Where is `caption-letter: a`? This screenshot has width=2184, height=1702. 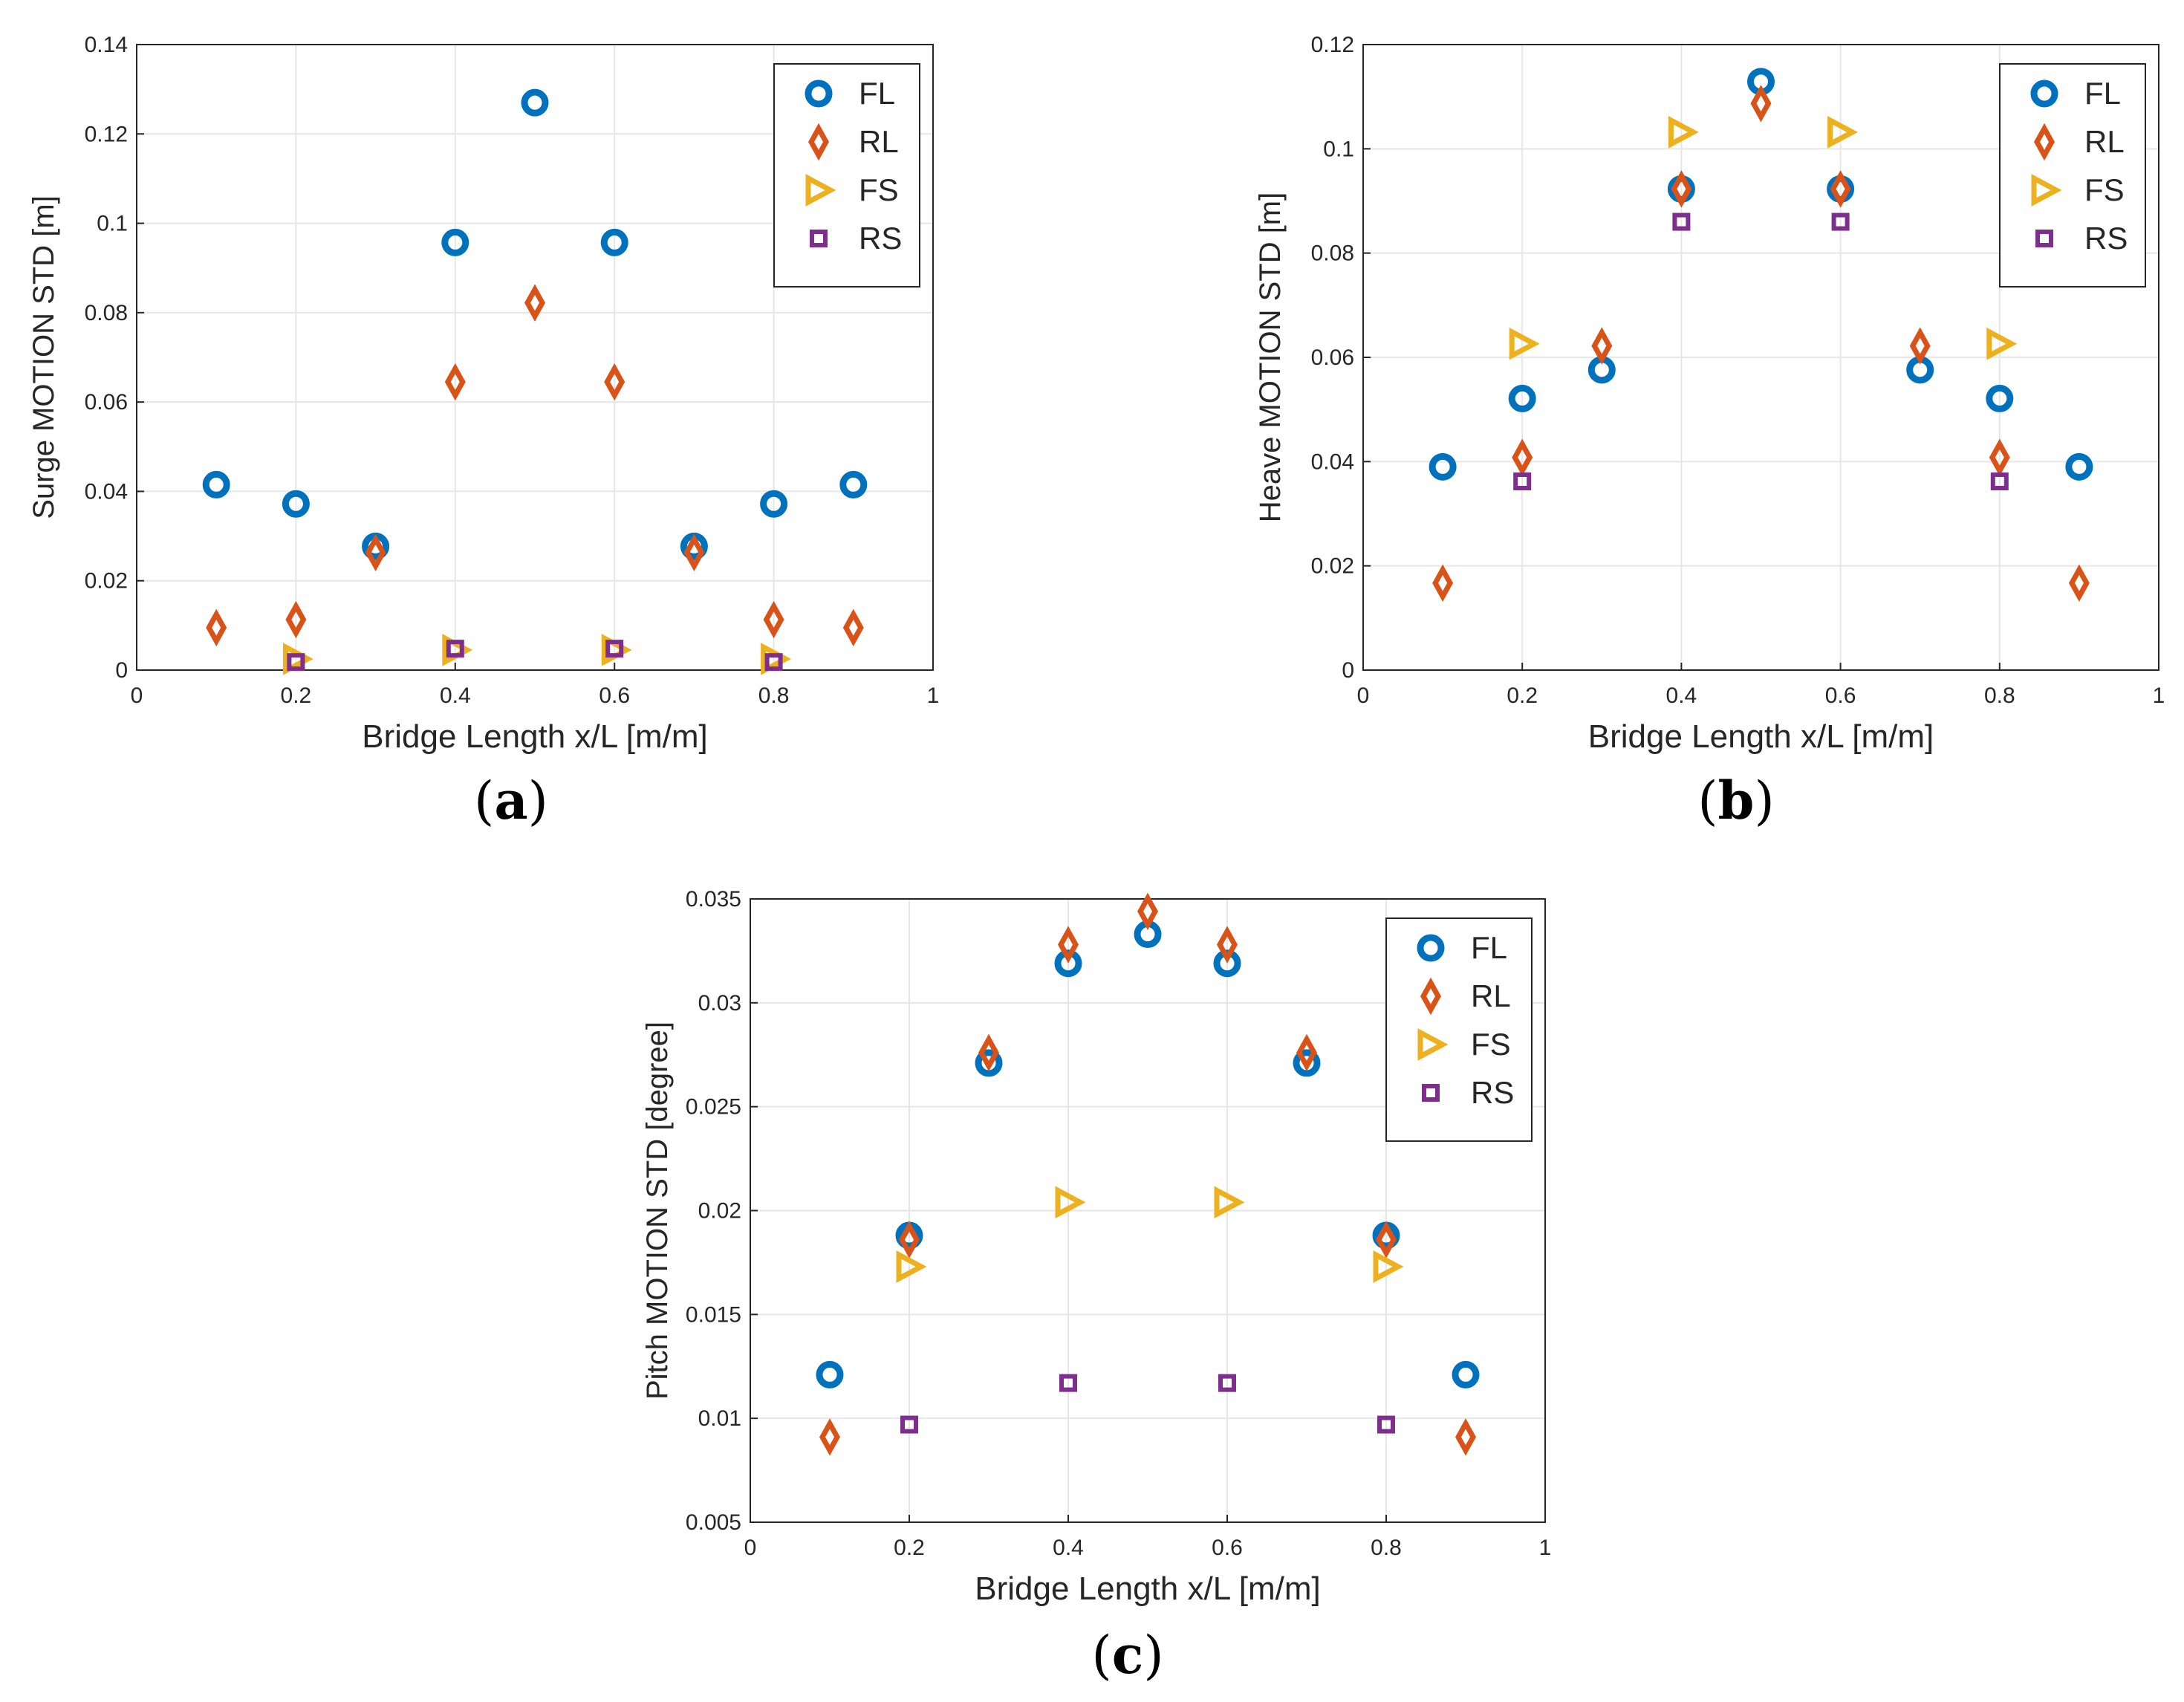 caption-letter: a is located at coordinates (511, 800).